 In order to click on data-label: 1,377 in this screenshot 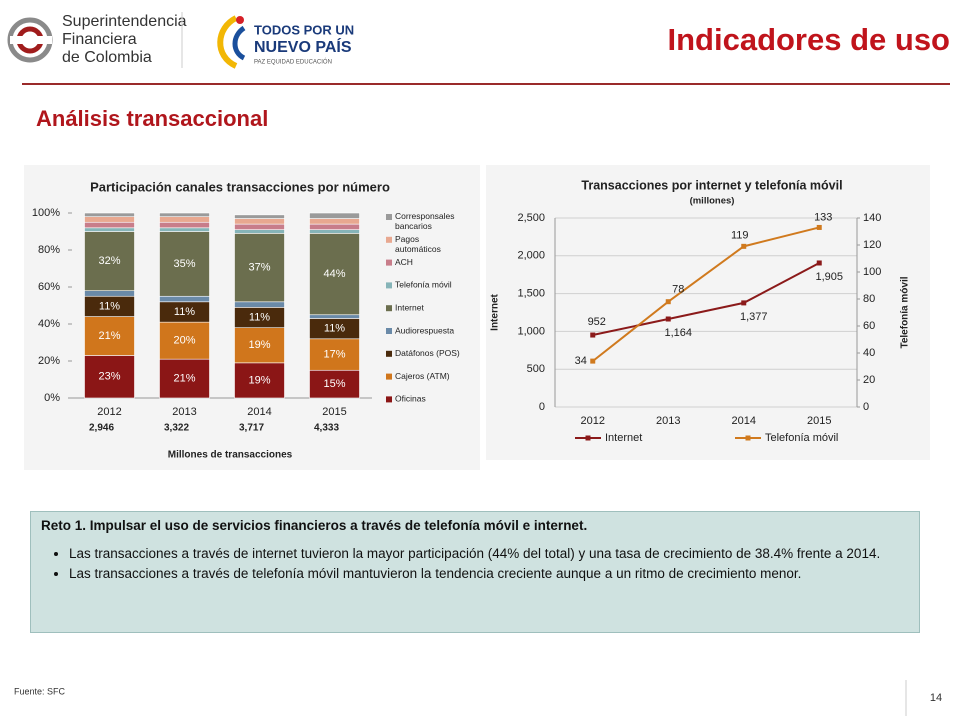, I will do `click(754, 317)`.